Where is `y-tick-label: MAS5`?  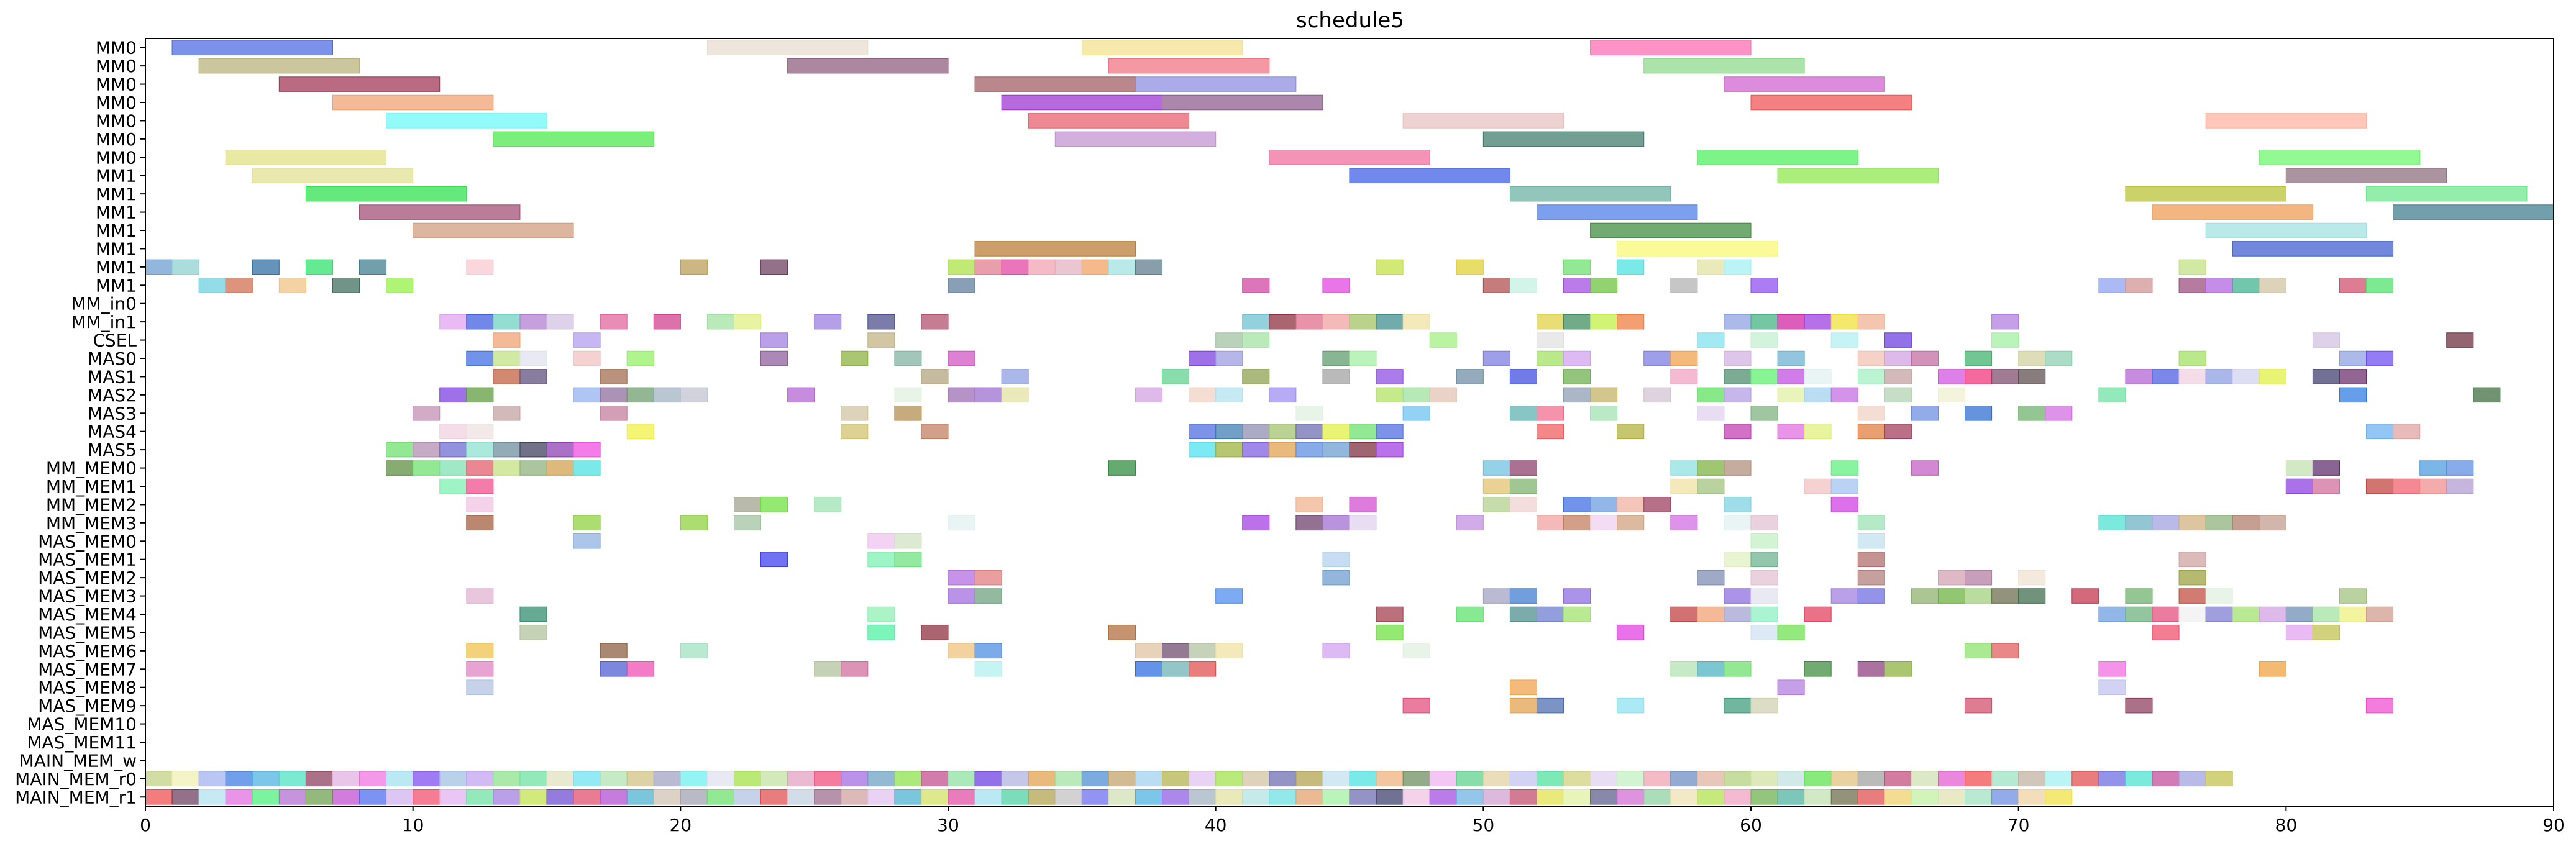 y-tick-label: MAS5 is located at coordinates (112, 450).